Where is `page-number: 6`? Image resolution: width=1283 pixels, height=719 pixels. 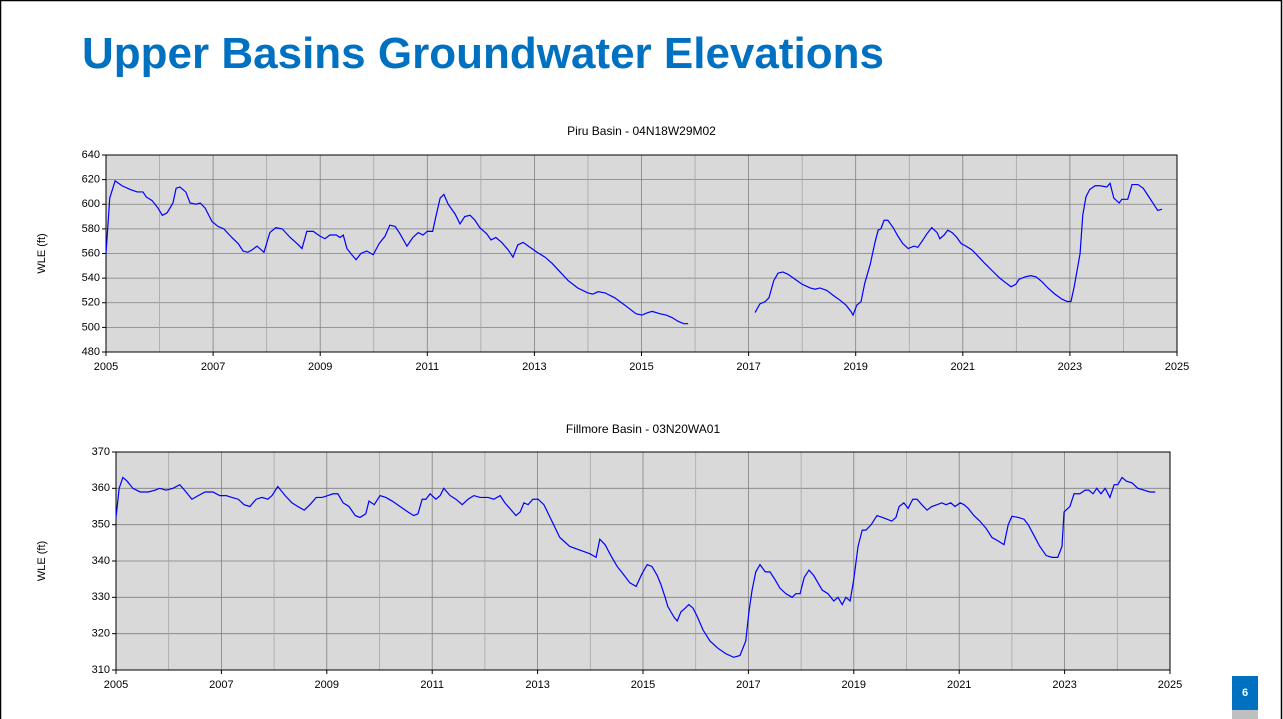 page-number: 6 is located at coordinates (1245, 693).